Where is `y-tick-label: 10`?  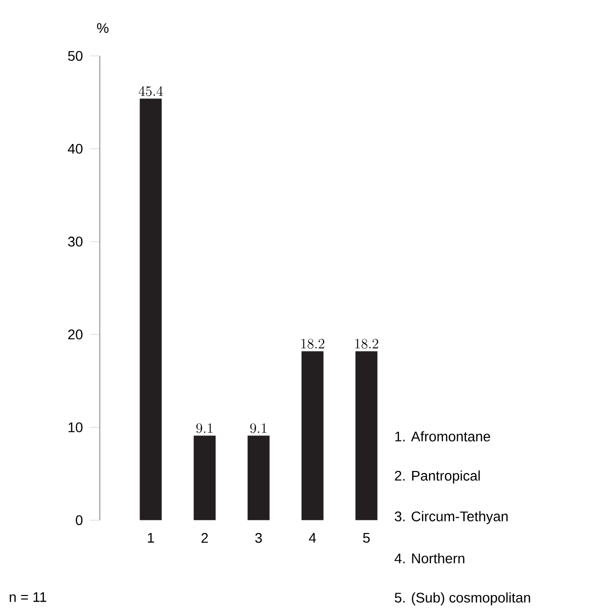
y-tick-label: 10 is located at coordinates (75, 427).